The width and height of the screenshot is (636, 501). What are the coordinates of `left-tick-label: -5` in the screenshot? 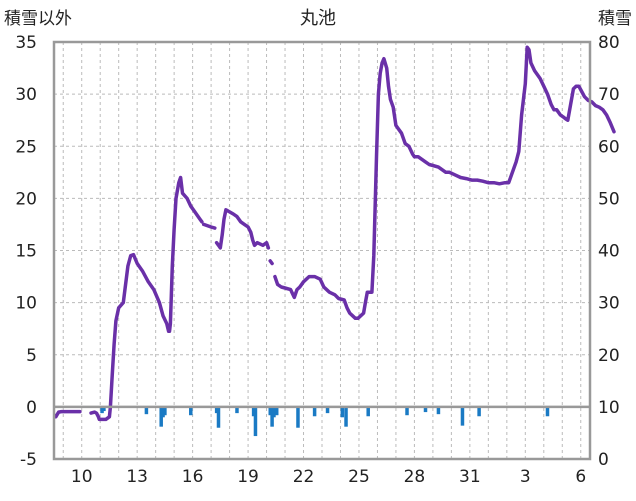 It's located at (28, 460).